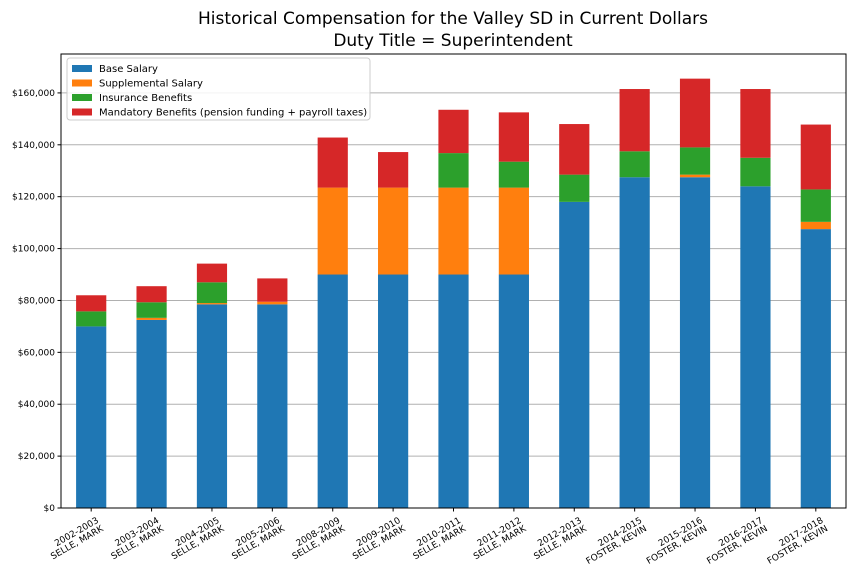  Describe the element at coordinates (33, 198) in the screenshot. I see `y-tick-label: $120,000` at that location.